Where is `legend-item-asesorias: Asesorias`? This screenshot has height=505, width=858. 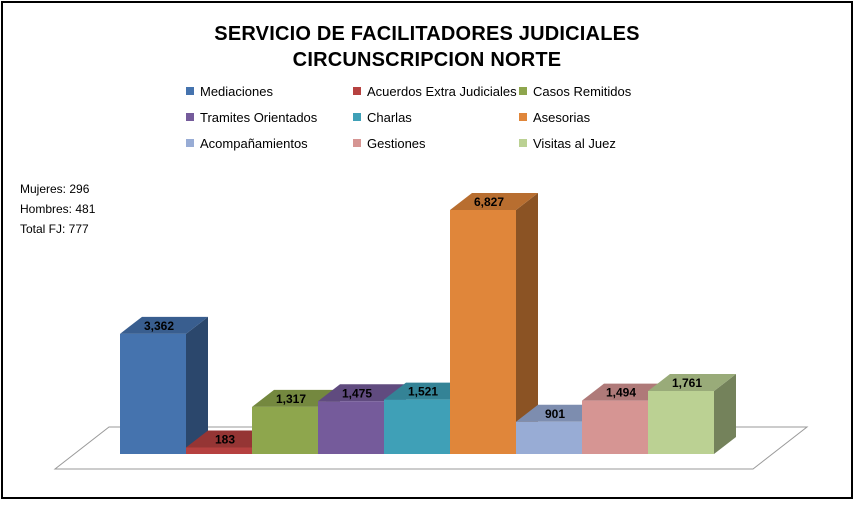
legend-item-asesorias: Asesorias is located at coordinates (554, 117).